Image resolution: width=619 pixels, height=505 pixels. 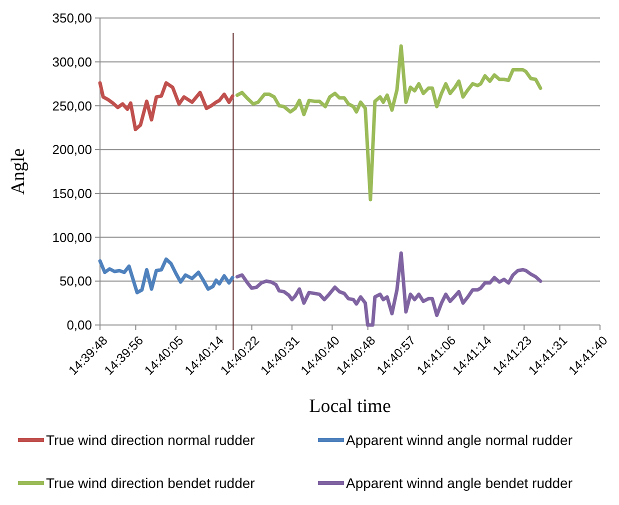 What do you see at coordinates (350, 406) in the screenshot?
I see `x-axis-title: Local time` at bounding box center [350, 406].